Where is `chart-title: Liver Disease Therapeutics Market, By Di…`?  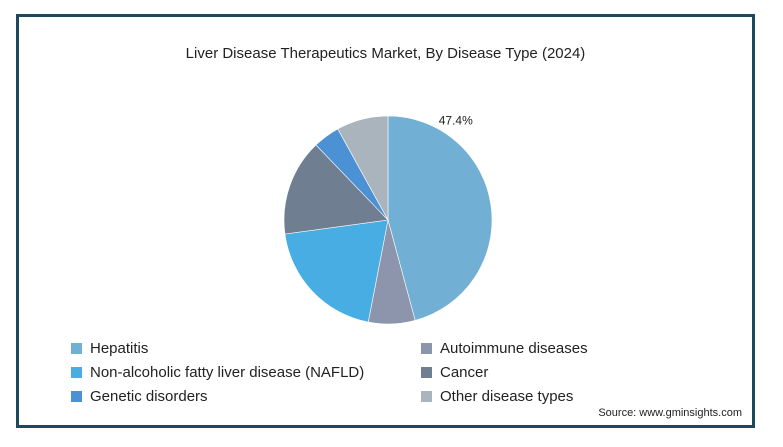 chart-title: Liver Disease Therapeutics Market, By Di… is located at coordinates (385, 53).